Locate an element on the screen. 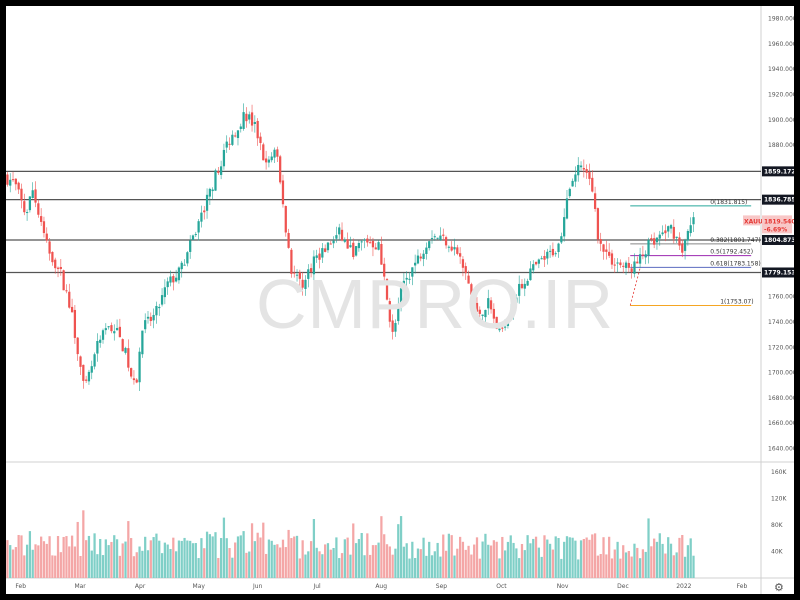  price-tick-label: 1720.000 is located at coordinates (781, 347).